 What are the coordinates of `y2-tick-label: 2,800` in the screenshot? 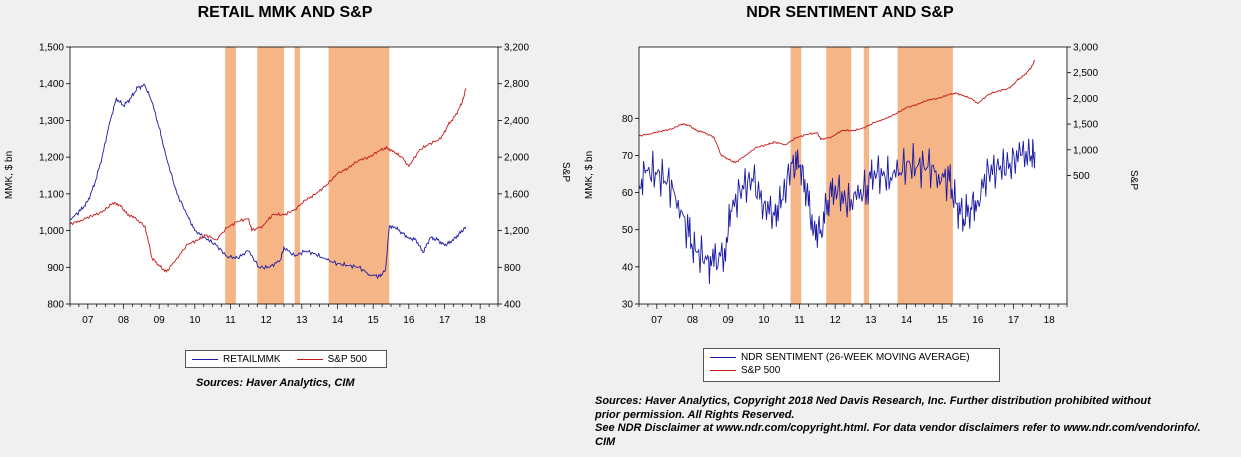 It's located at (516, 84).